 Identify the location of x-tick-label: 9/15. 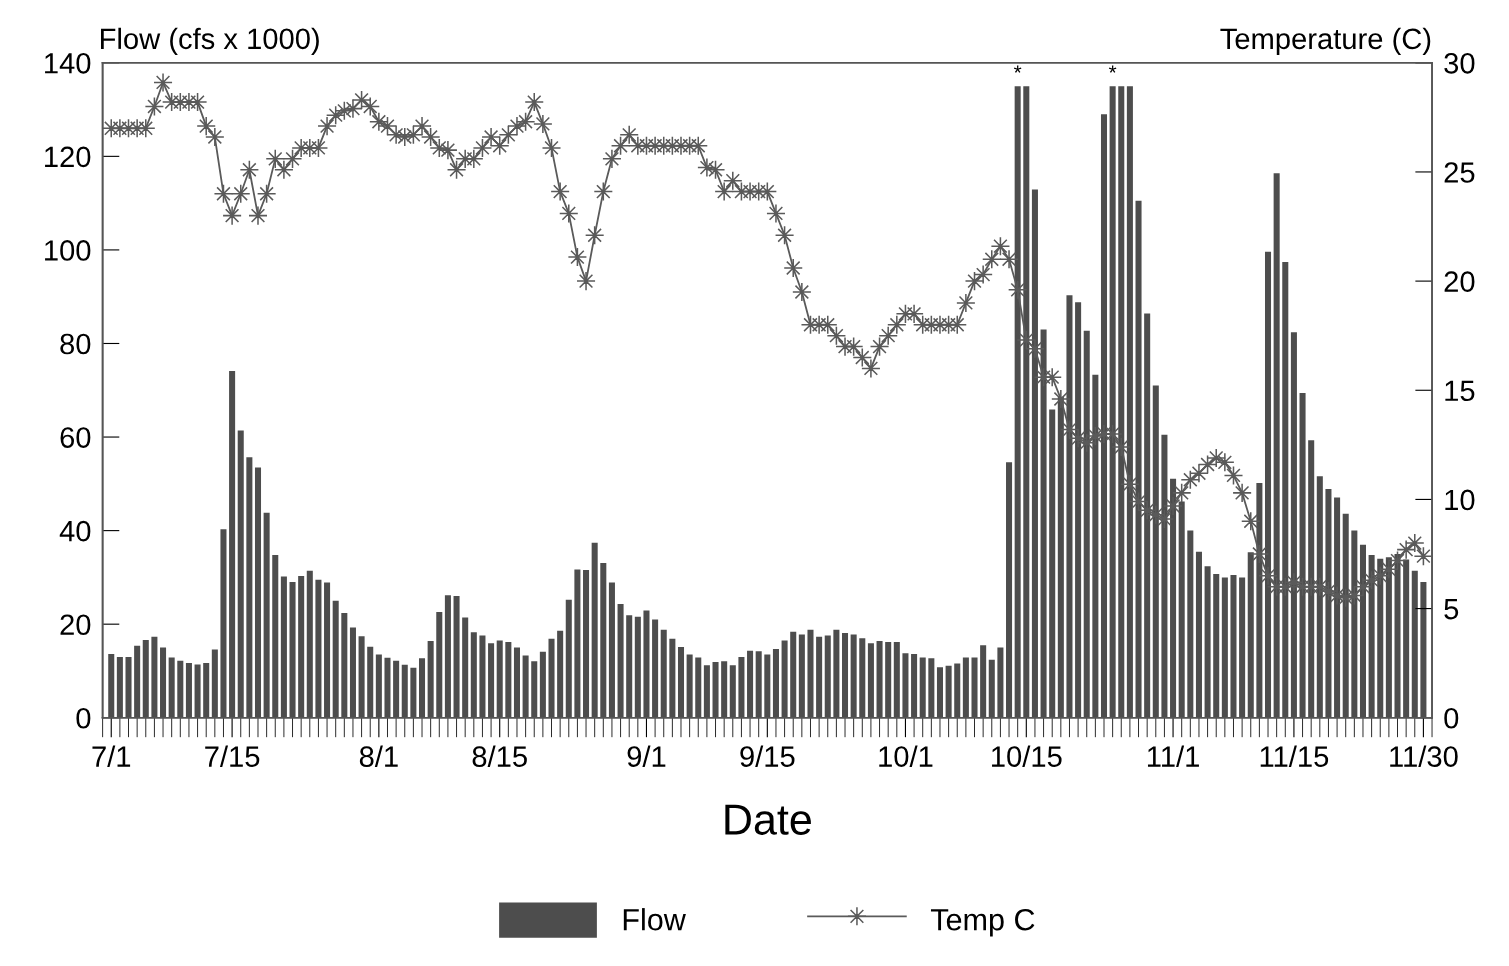
(767, 756).